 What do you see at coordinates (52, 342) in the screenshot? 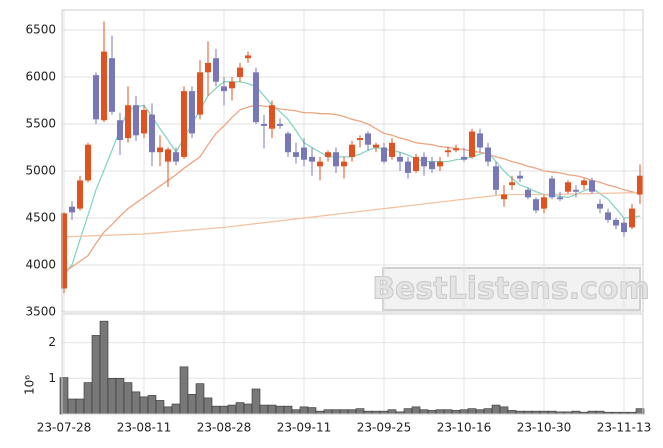
I see `y-tick-label: 2` at bounding box center [52, 342].